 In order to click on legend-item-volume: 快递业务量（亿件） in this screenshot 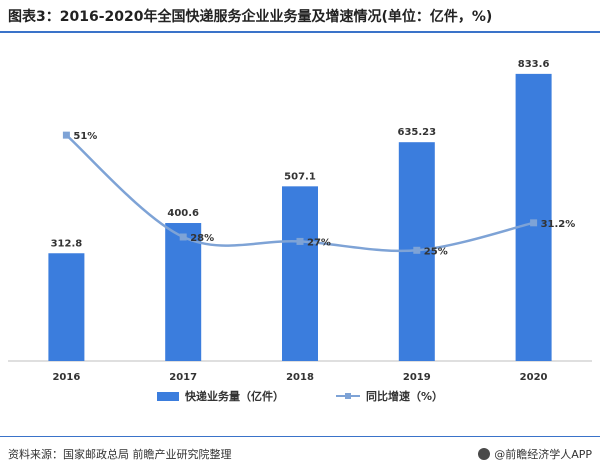, I will do `click(220, 396)`.